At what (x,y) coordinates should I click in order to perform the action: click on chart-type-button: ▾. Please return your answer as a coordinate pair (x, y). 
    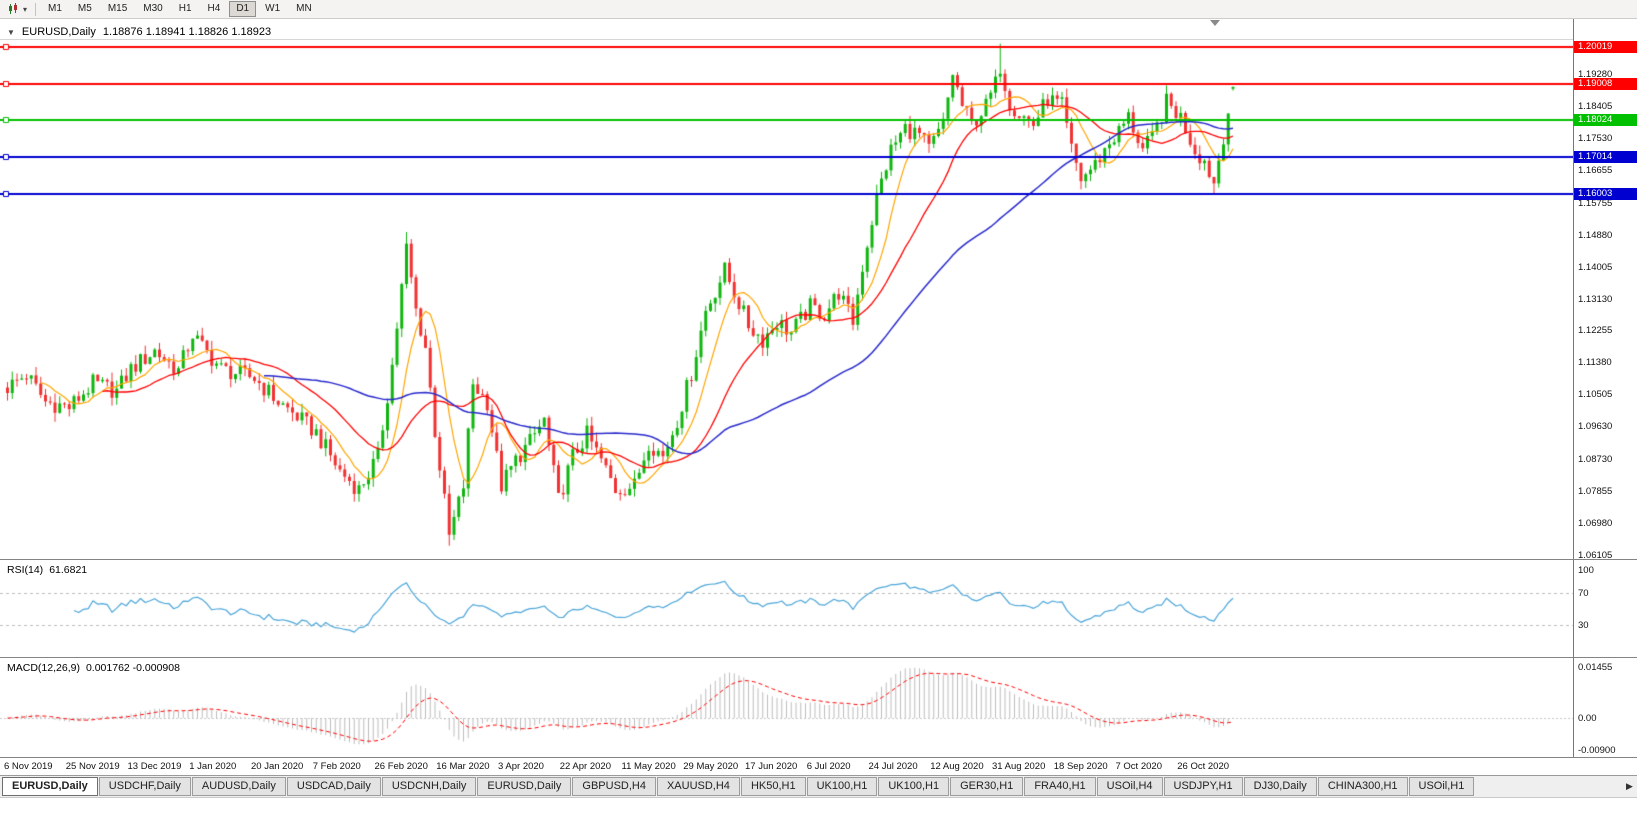
    Looking at the image, I should click on (17, 9).